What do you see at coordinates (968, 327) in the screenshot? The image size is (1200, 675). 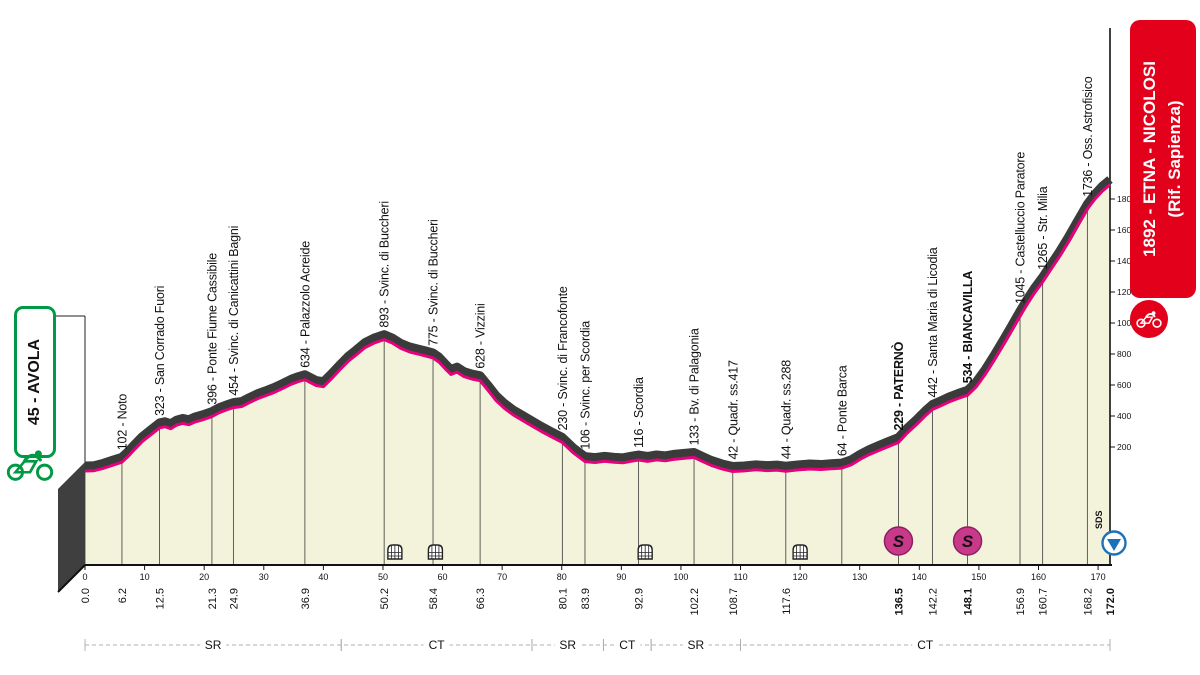 I see `waypoint-label: 534 - BIANCAVILLA` at bounding box center [968, 327].